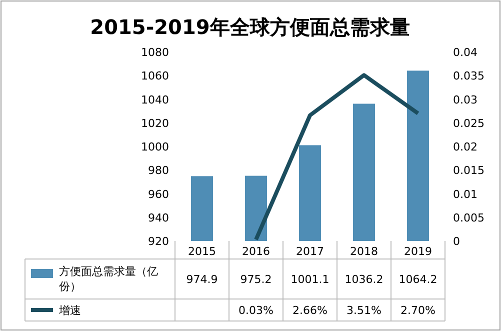 Image resolution: width=501 pixels, height=331 pixels. What do you see at coordinates (155, 76) in the screenshot?
I see `y-tick-label: 1060` at bounding box center [155, 76].